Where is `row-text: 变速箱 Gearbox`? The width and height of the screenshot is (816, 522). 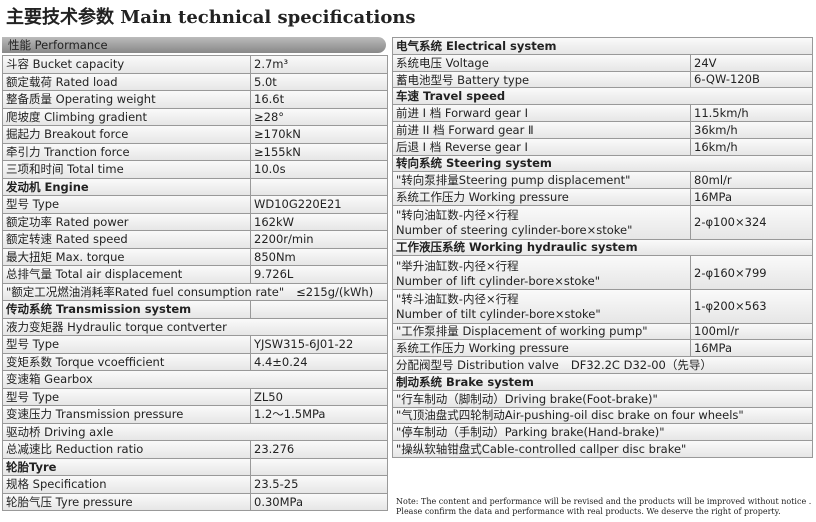
row-text: 变速箱 Gearbox is located at coordinates (49, 379).